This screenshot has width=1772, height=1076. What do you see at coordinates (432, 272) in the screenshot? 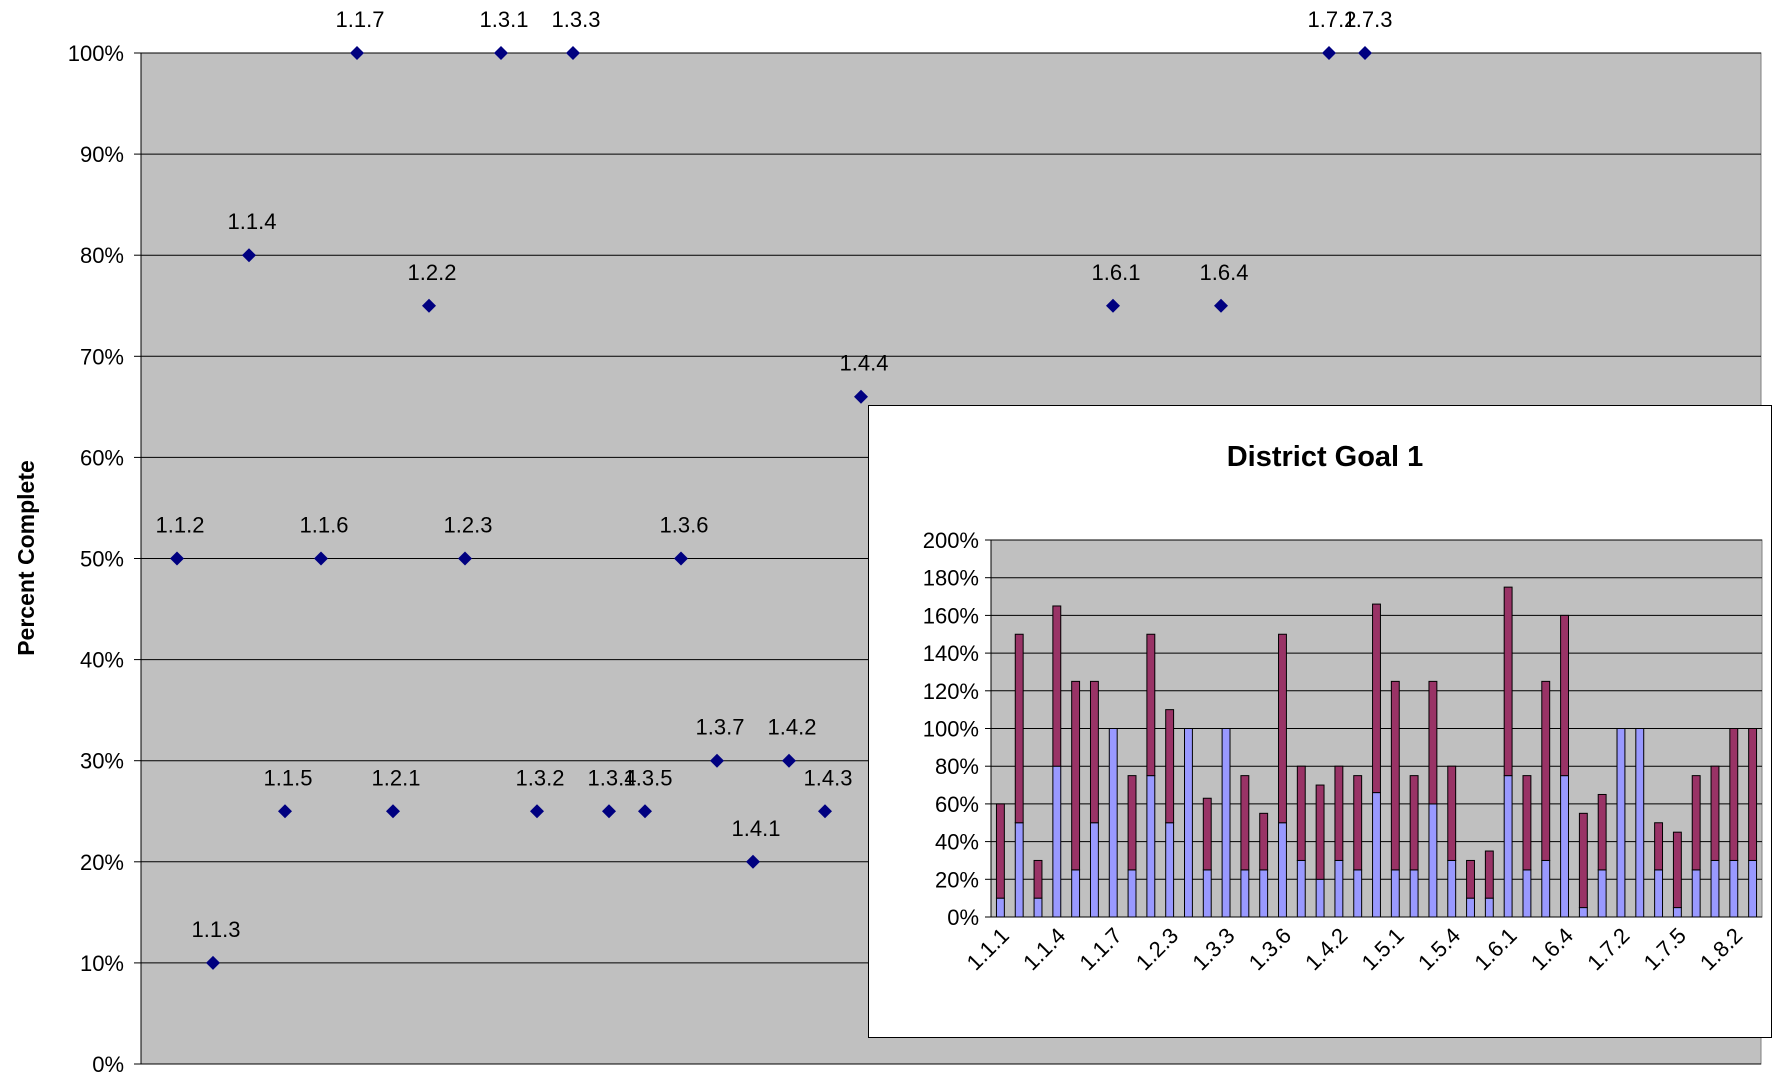
I see `data-point-label: 1.2.2` at bounding box center [432, 272].